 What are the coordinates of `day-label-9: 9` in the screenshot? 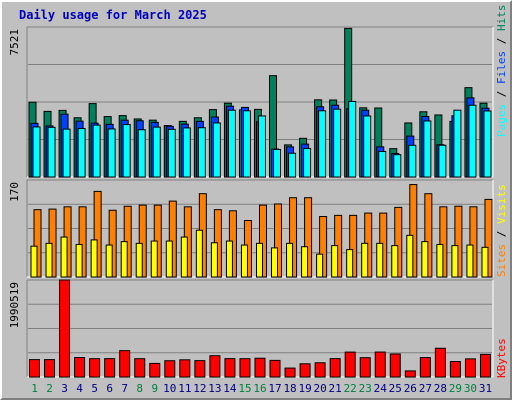 It's located at (154, 388).